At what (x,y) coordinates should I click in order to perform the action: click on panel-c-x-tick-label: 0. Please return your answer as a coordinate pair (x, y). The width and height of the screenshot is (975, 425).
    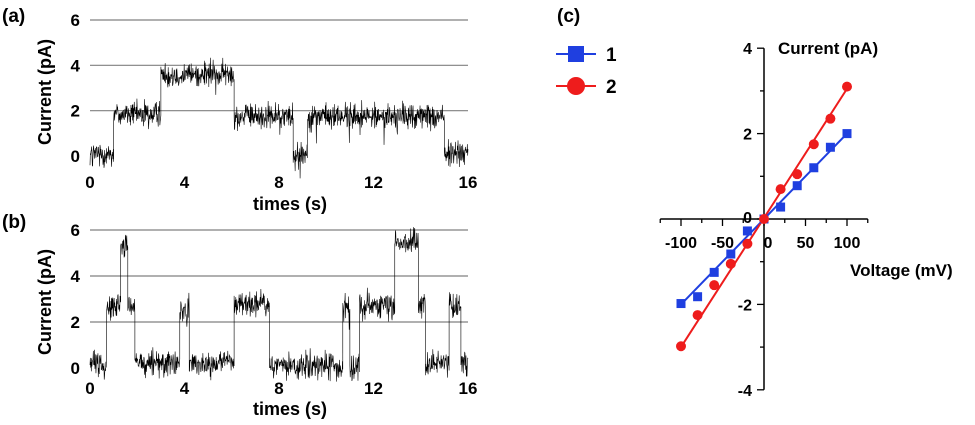
    Looking at the image, I should click on (768, 243).